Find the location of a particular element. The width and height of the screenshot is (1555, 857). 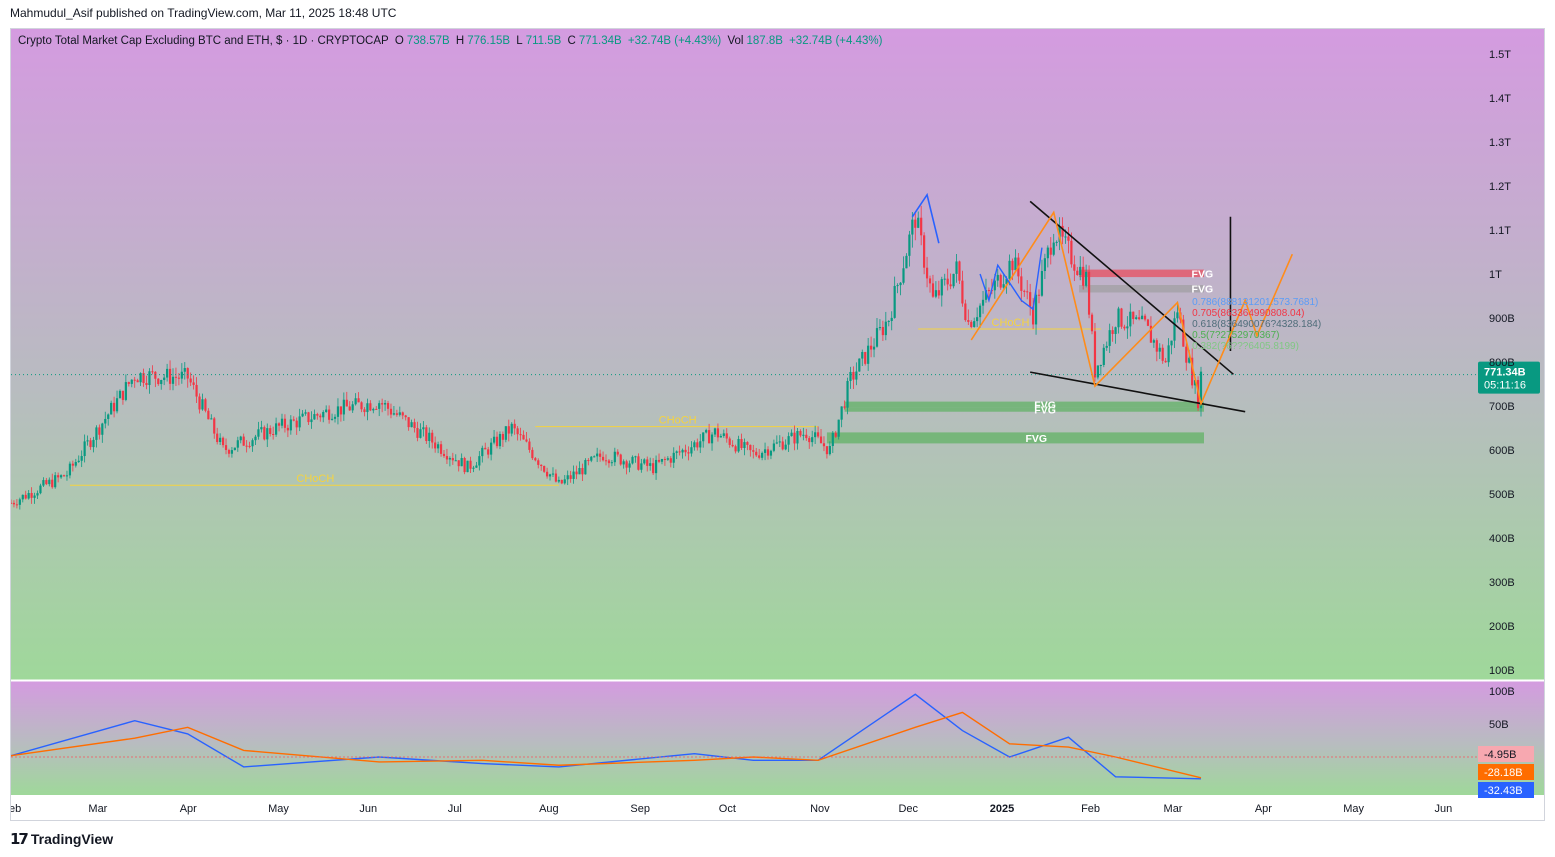

ind-value-badge-bg is located at coordinates (1506, 772).